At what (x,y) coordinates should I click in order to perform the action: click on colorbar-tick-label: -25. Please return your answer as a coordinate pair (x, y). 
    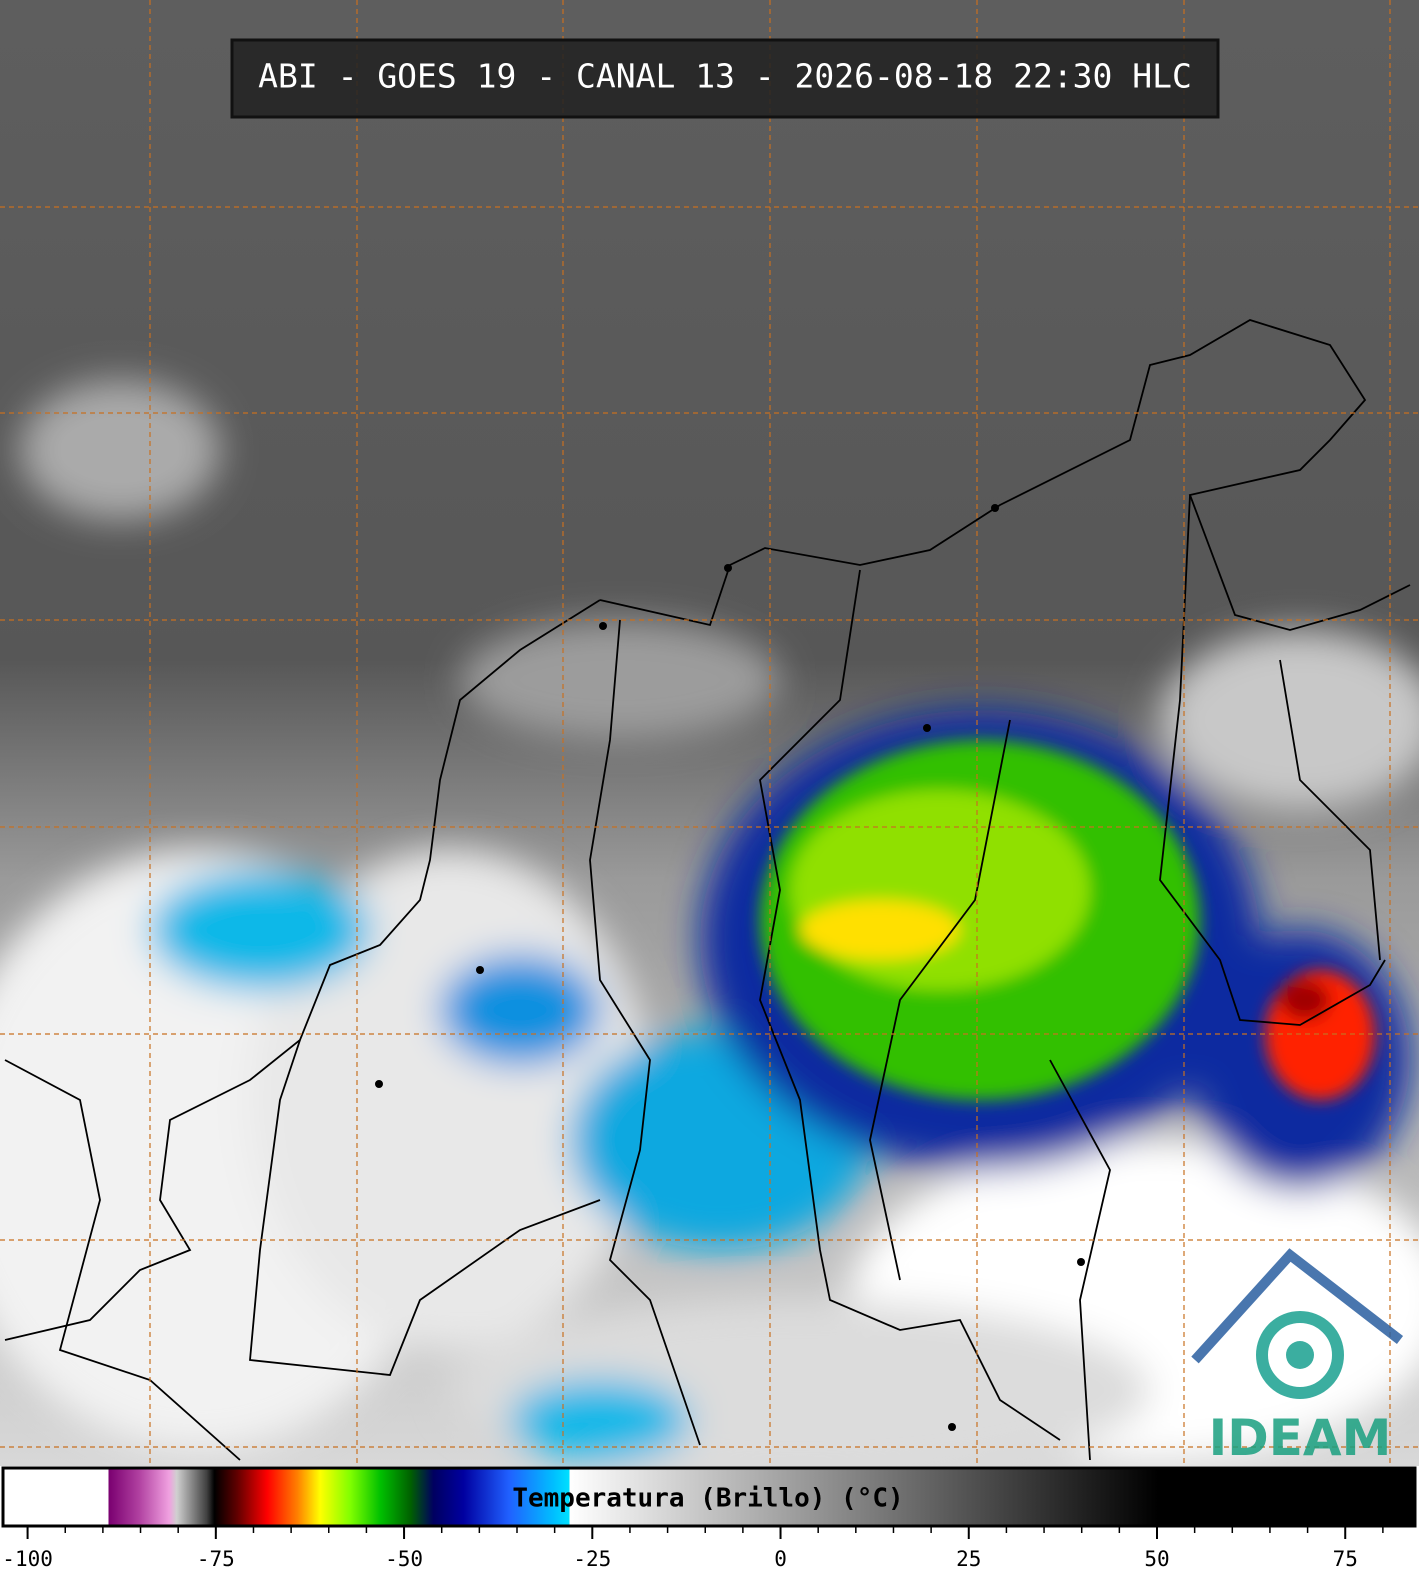
    Looking at the image, I should click on (592, 1559).